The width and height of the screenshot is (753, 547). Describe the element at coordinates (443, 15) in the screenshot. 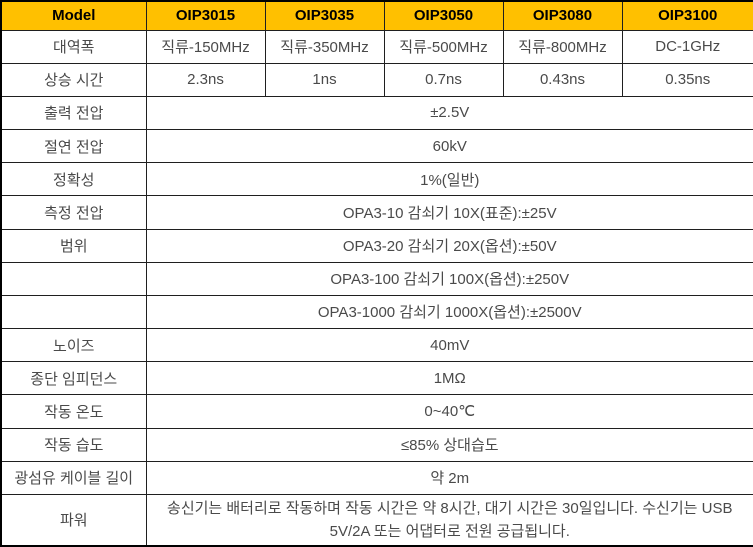

I see `header-cell-oip3050: OIP3050` at that location.